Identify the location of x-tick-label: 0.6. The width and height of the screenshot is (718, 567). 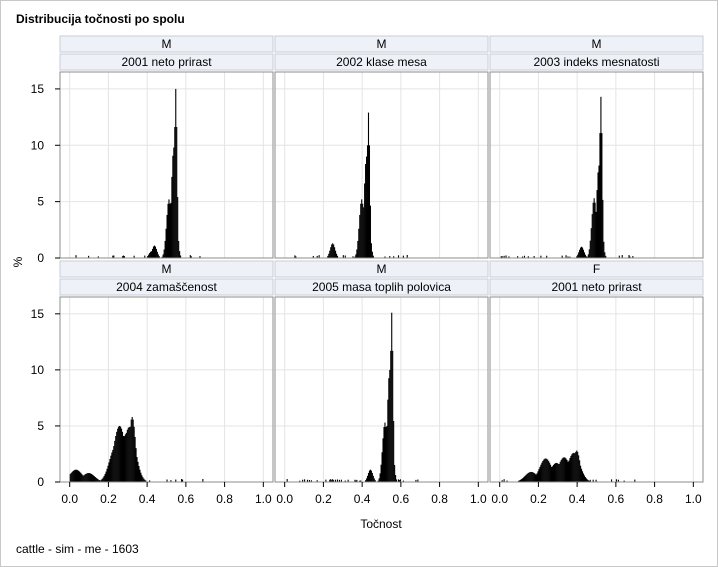
(616, 499).